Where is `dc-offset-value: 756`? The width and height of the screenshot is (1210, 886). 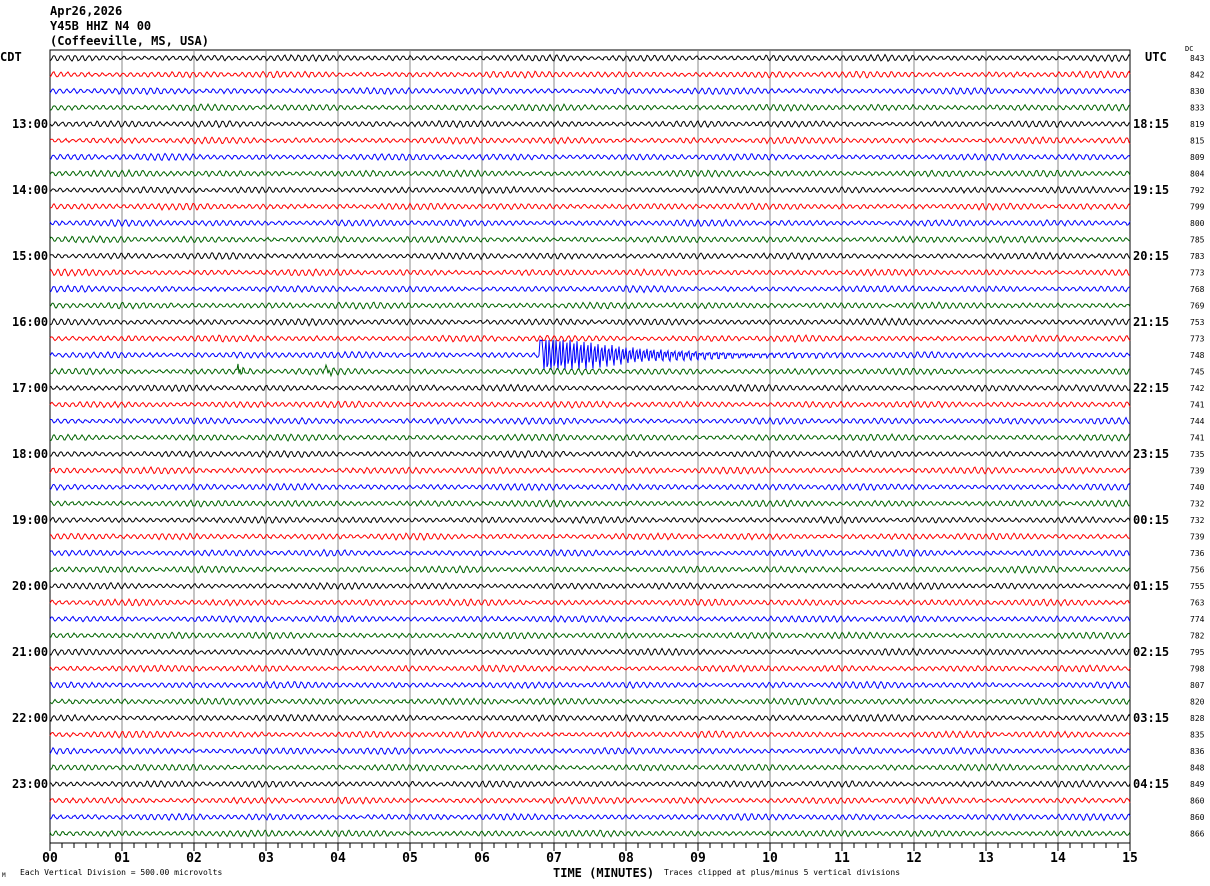 dc-offset-value: 756 is located at coordinates (1197, 570).